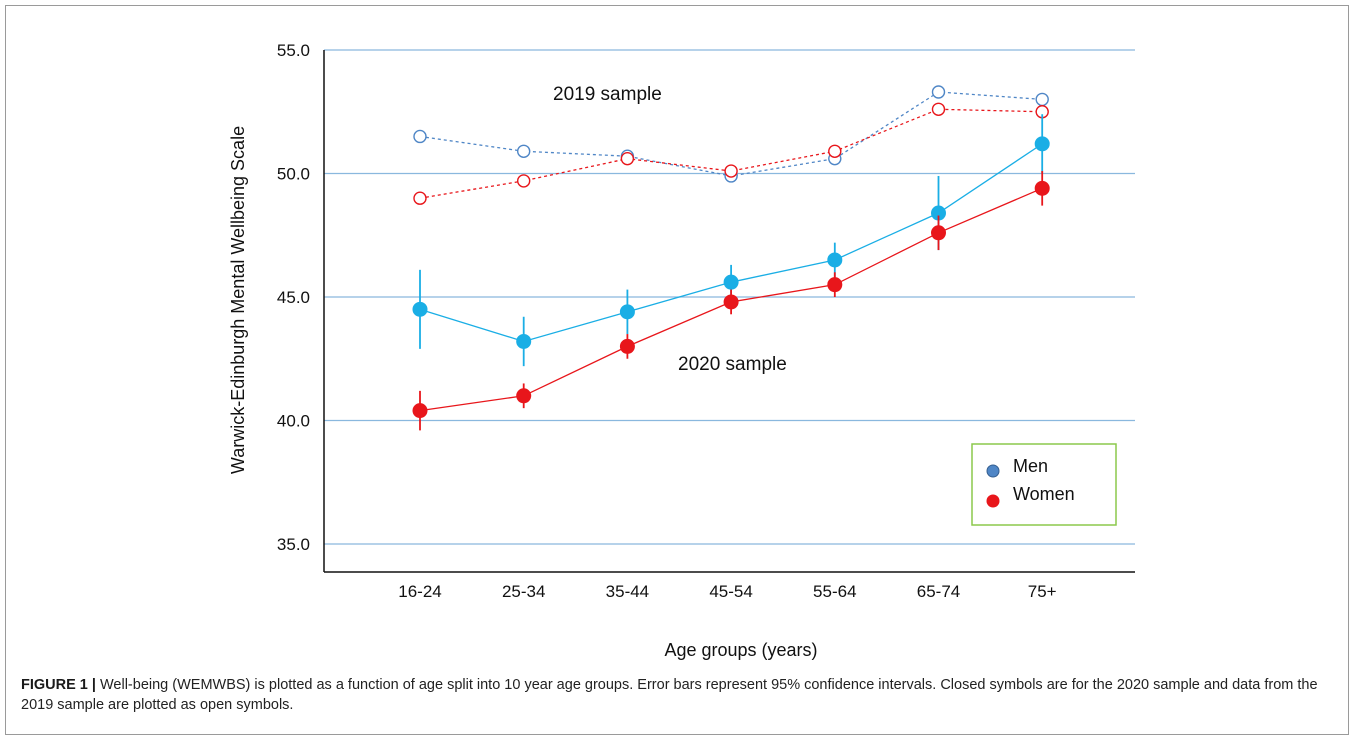 The height and width of the screenshot is (742, 1358). I want to click on y-tick-label: 45.0, so click(293, 297).